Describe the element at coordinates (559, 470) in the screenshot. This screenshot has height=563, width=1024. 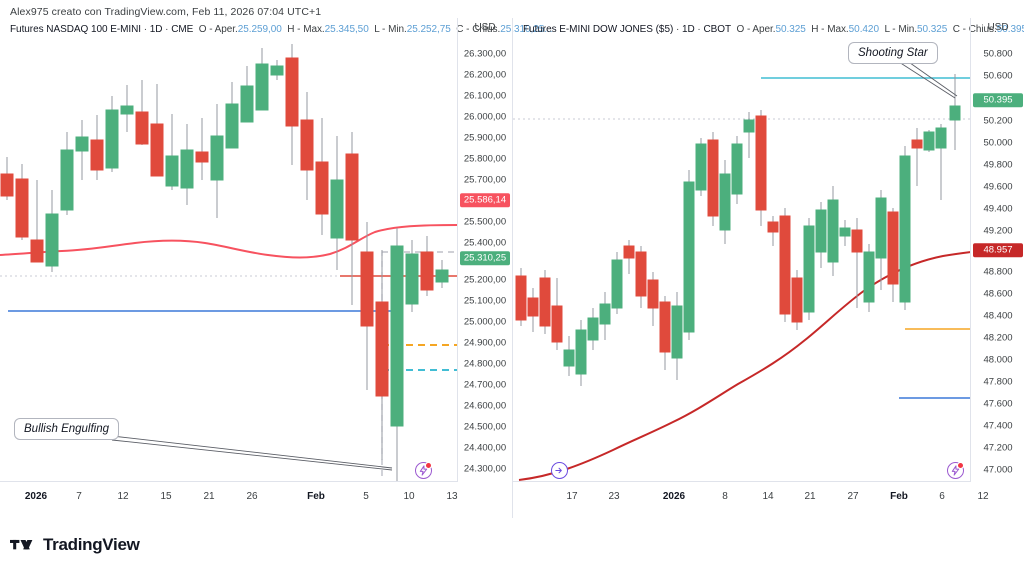
I see `jump-to-realtime-icon` at that location.